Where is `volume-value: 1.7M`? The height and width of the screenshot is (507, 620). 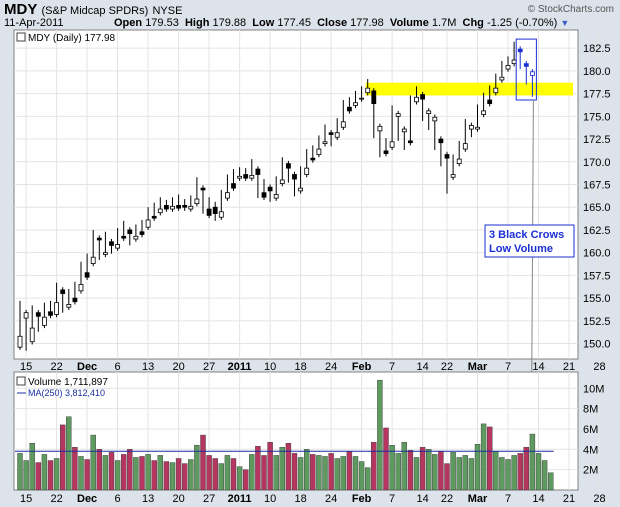
volume-value: 1.7M is located at coordinates (444, 23).